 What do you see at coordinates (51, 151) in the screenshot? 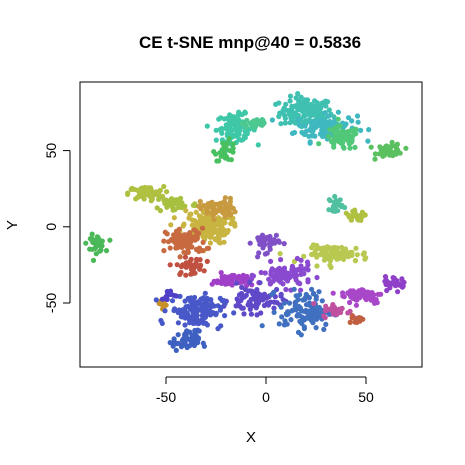
I see `y-tick-label: 50` at bounding box center [51, 151].